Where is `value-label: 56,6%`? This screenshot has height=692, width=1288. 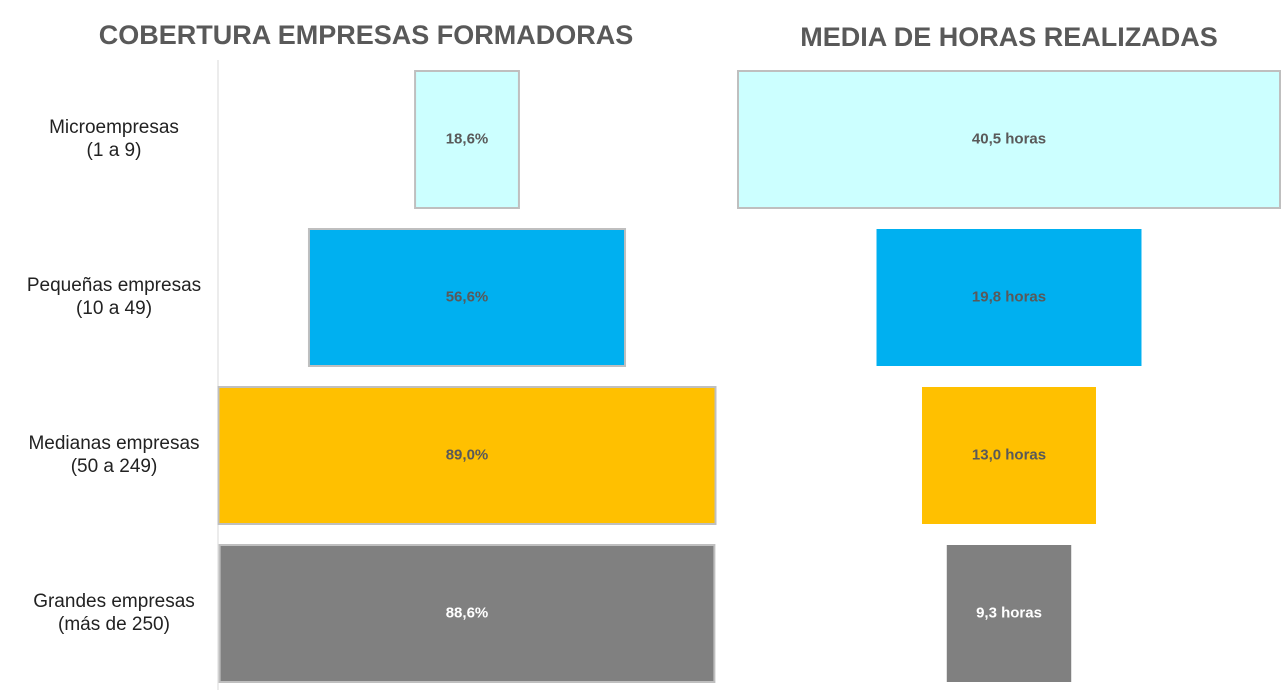 value-label: 56,6% is located at coordinates (467, 296).